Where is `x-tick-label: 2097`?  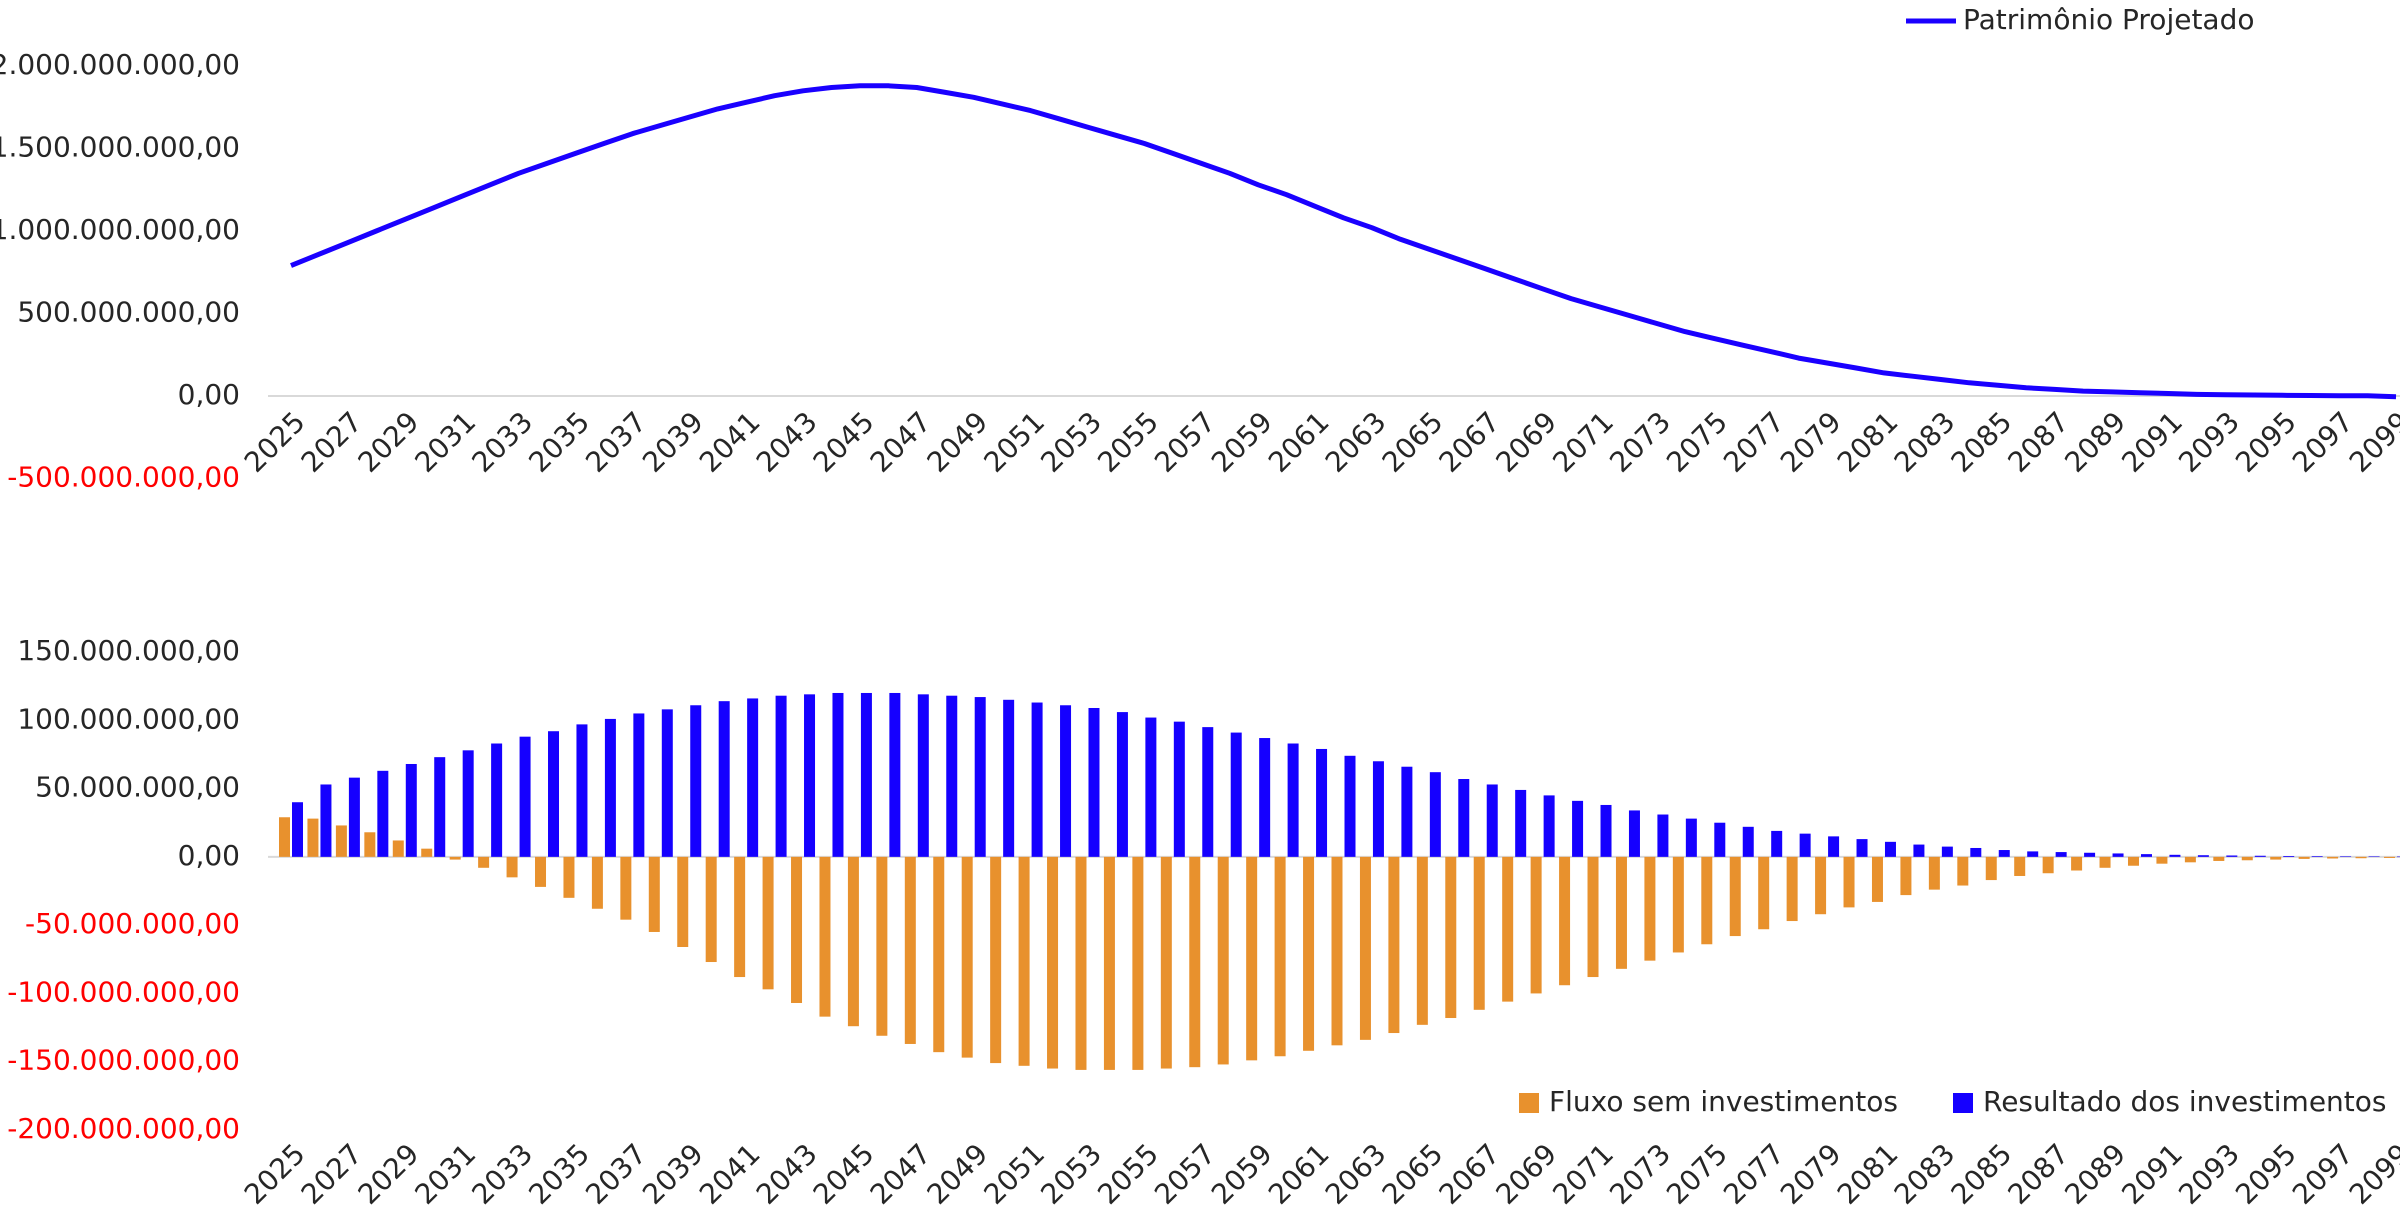
x-tick-label: 2097 is located at coordinates (2323, 442).